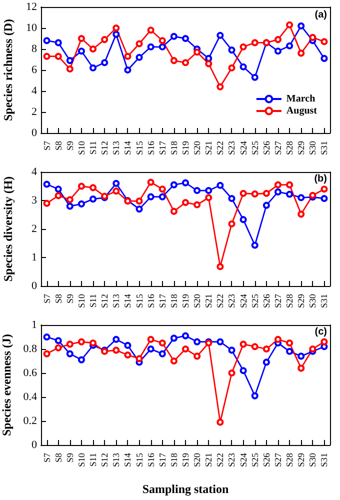 The image size is (340, 500). I want to click on y-tick-label: 0.6, so click(30, 373).